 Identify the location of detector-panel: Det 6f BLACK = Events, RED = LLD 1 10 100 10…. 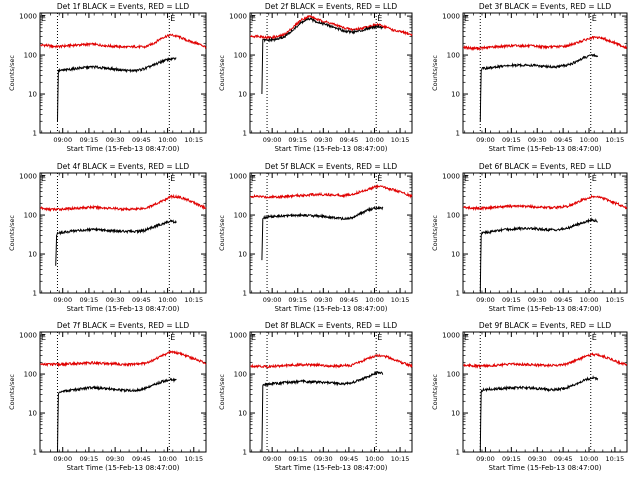
(529, 237).